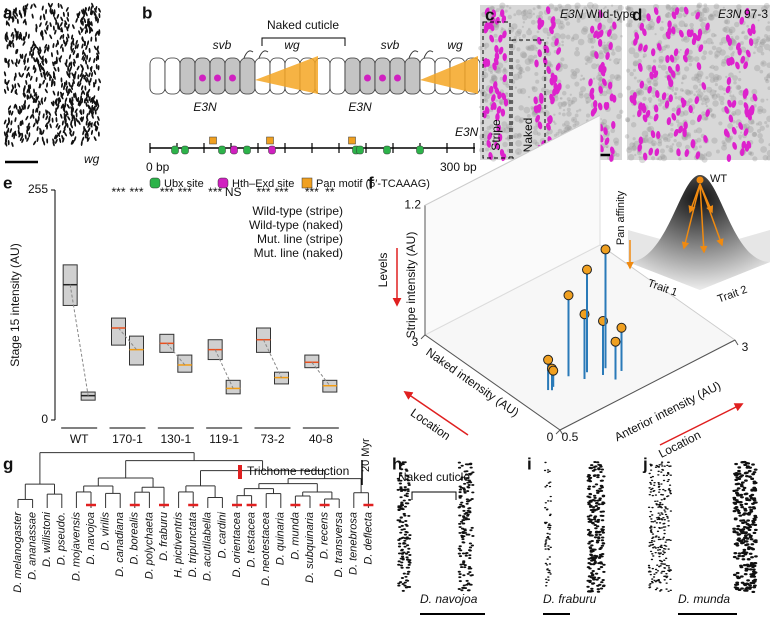 This screenshot has height=624, width=770. I want to click on cell, so click(352, 76).